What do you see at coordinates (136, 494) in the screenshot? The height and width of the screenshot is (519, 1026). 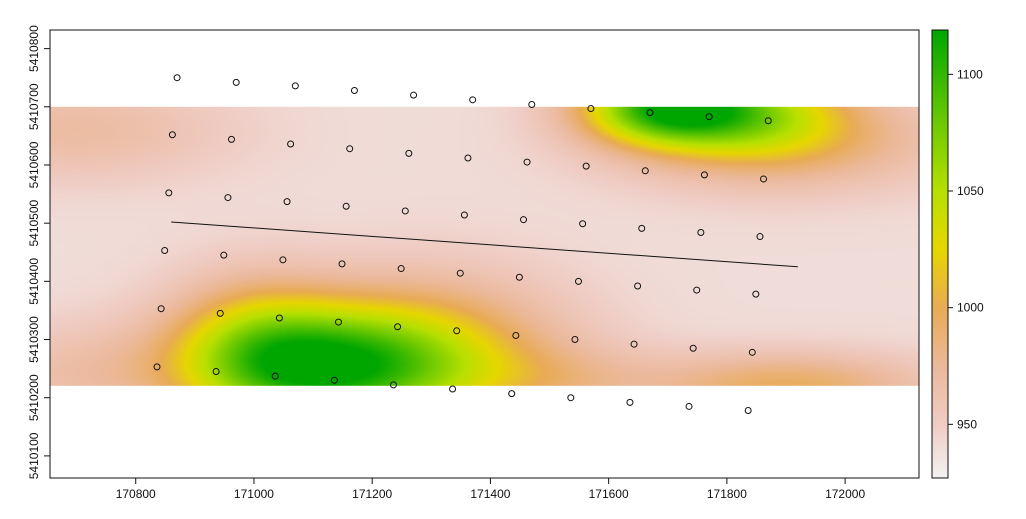 I see `x-tick-label: 170800` at bounding box center [136, 494].